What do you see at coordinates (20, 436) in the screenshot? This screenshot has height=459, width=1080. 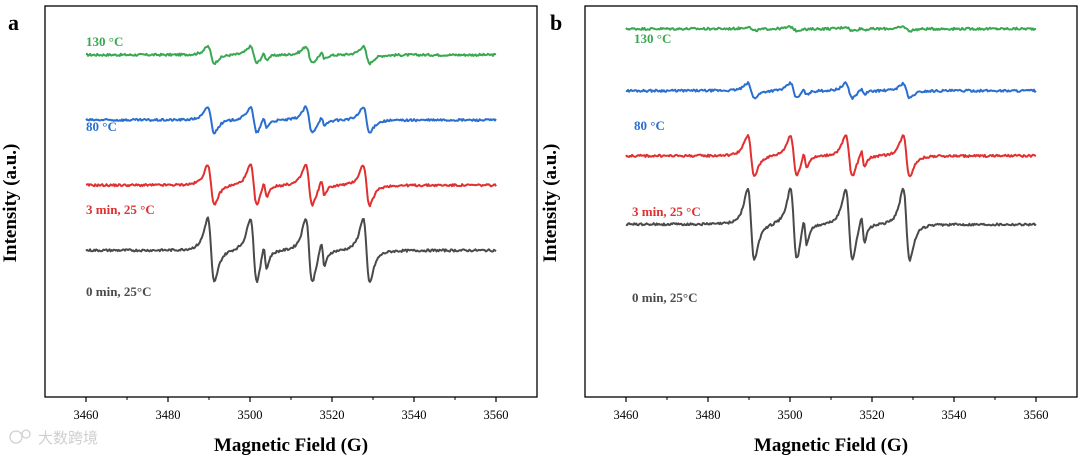 I see `watermark-logo-icon` at bounding box center [20, 436].